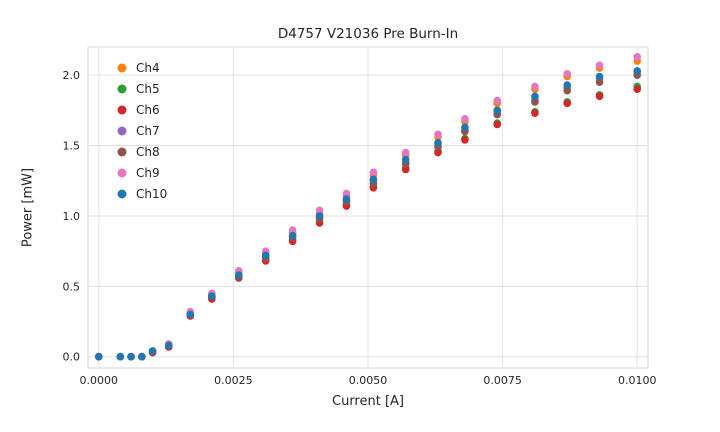 The height and width of the screenshot is (432, 720). What do you see at coordinates (122, 194) in the screenshot?
I see `legend-marker-ch10` at bounding box center [122, 194].